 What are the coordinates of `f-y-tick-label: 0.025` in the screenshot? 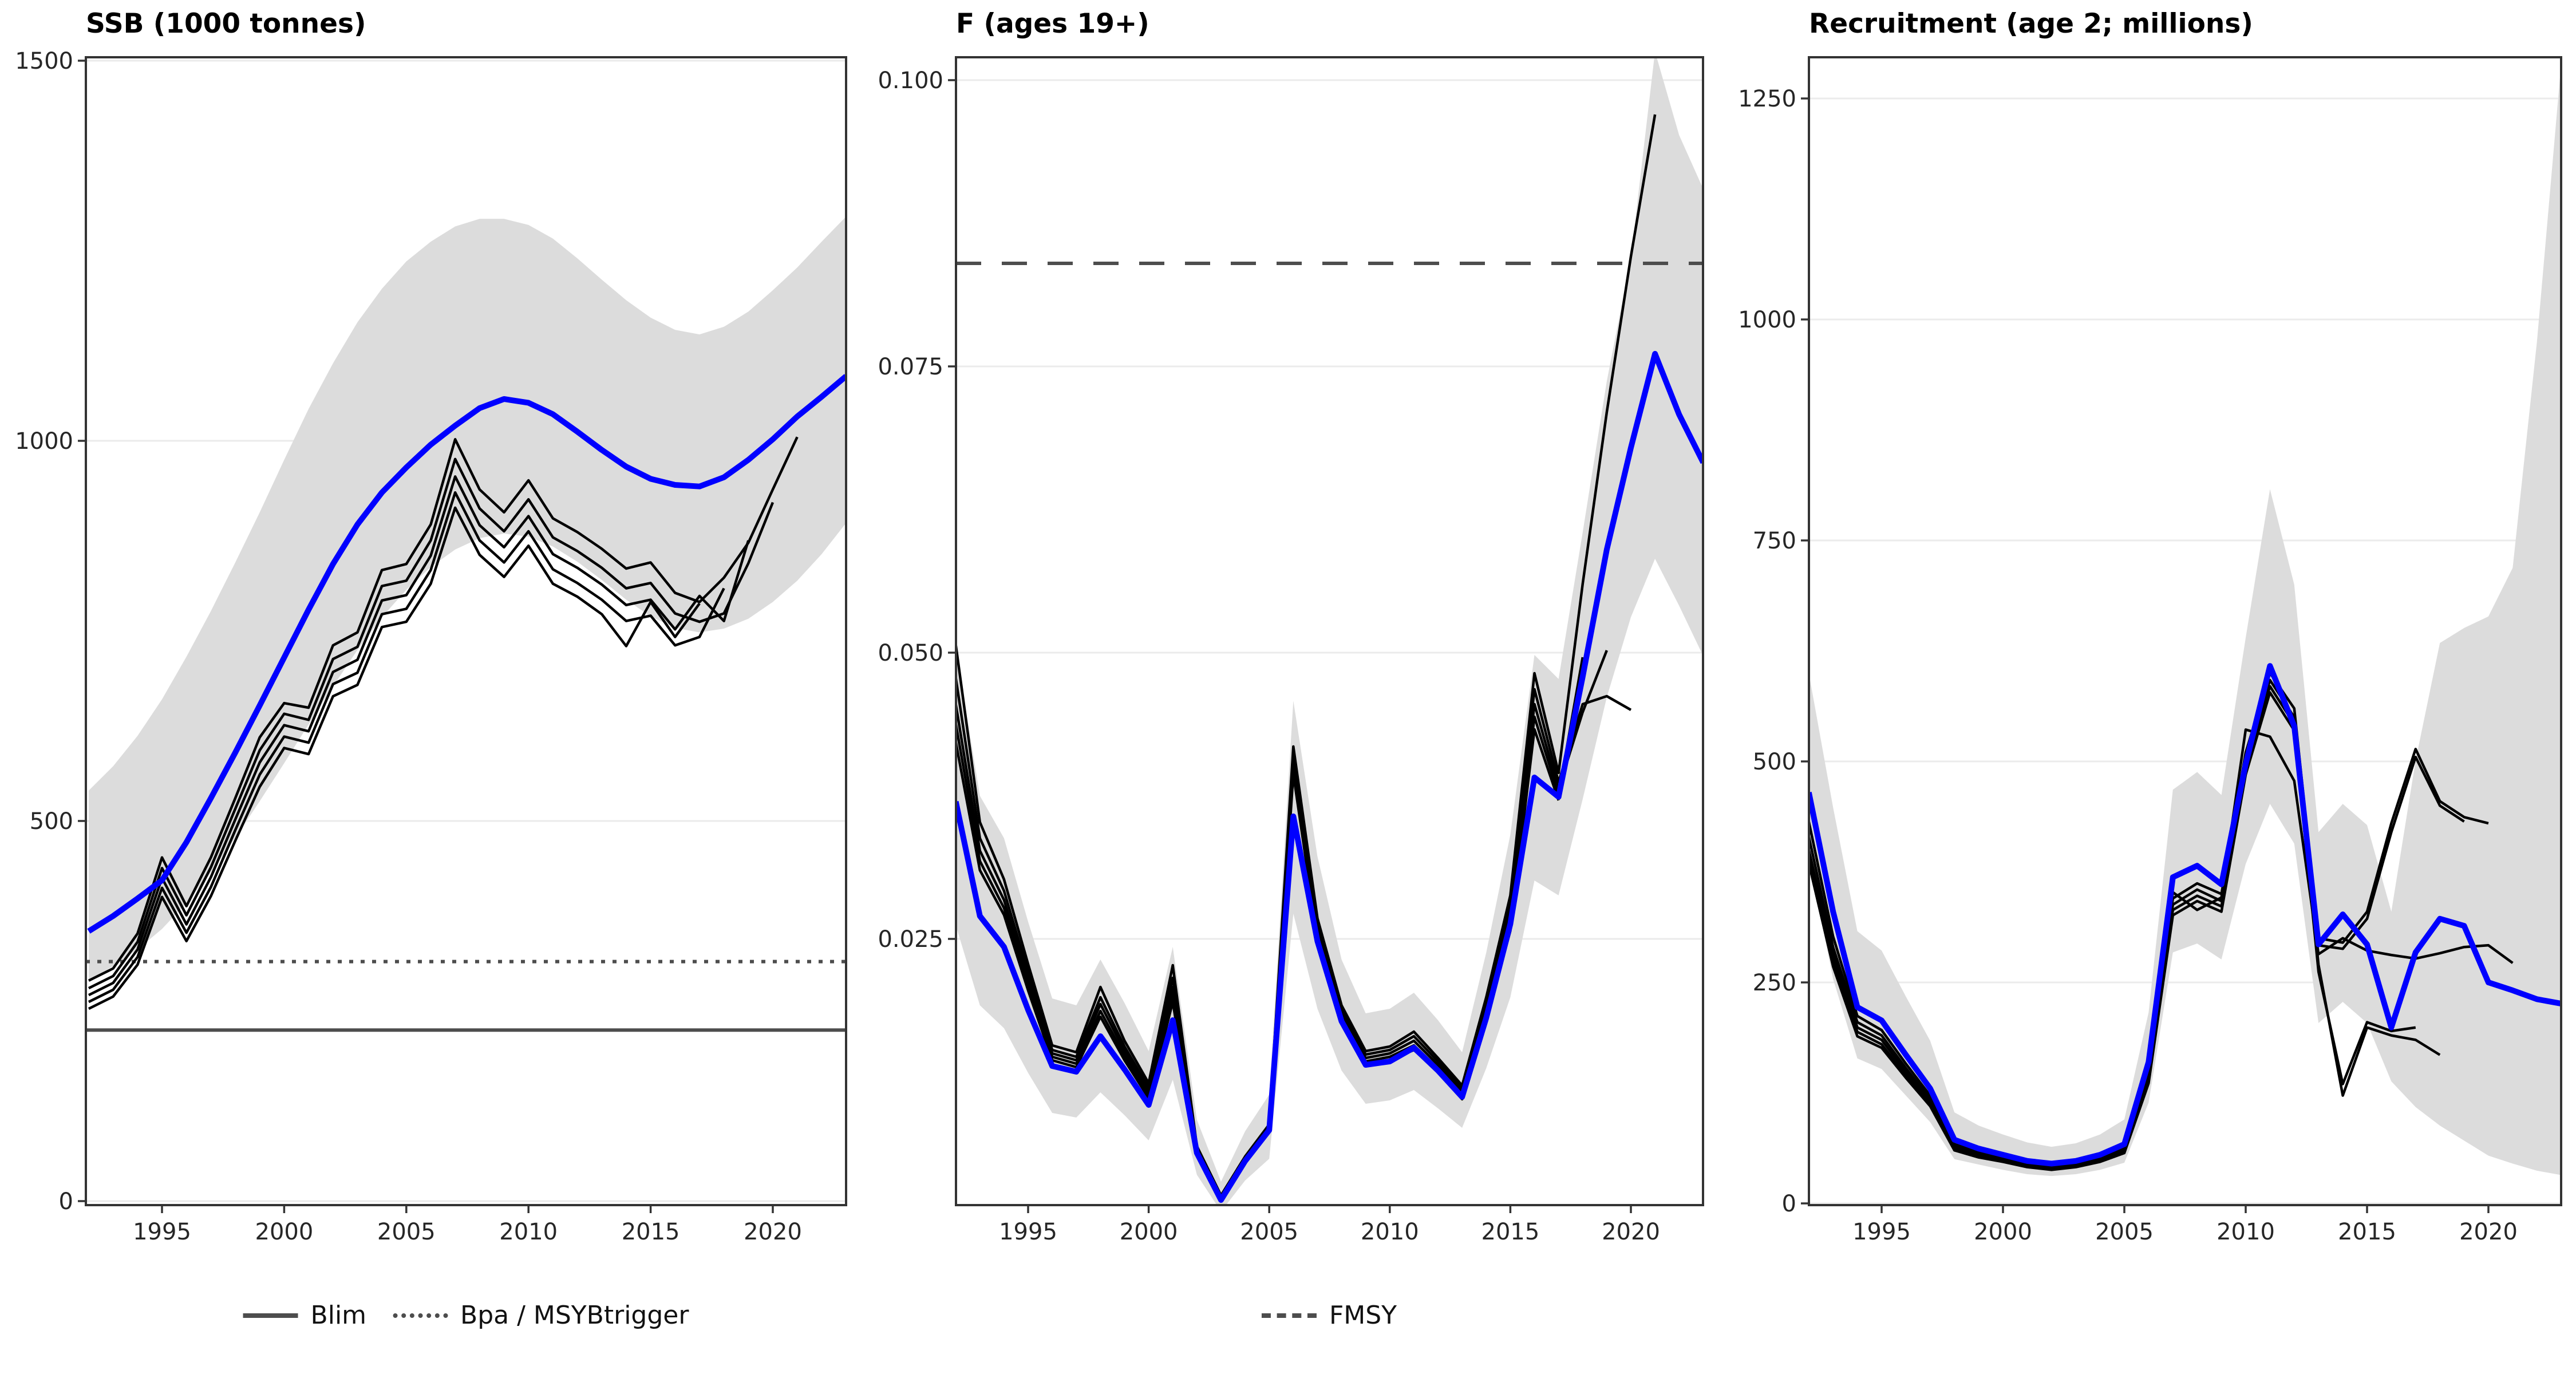 It's located at (910, 940).